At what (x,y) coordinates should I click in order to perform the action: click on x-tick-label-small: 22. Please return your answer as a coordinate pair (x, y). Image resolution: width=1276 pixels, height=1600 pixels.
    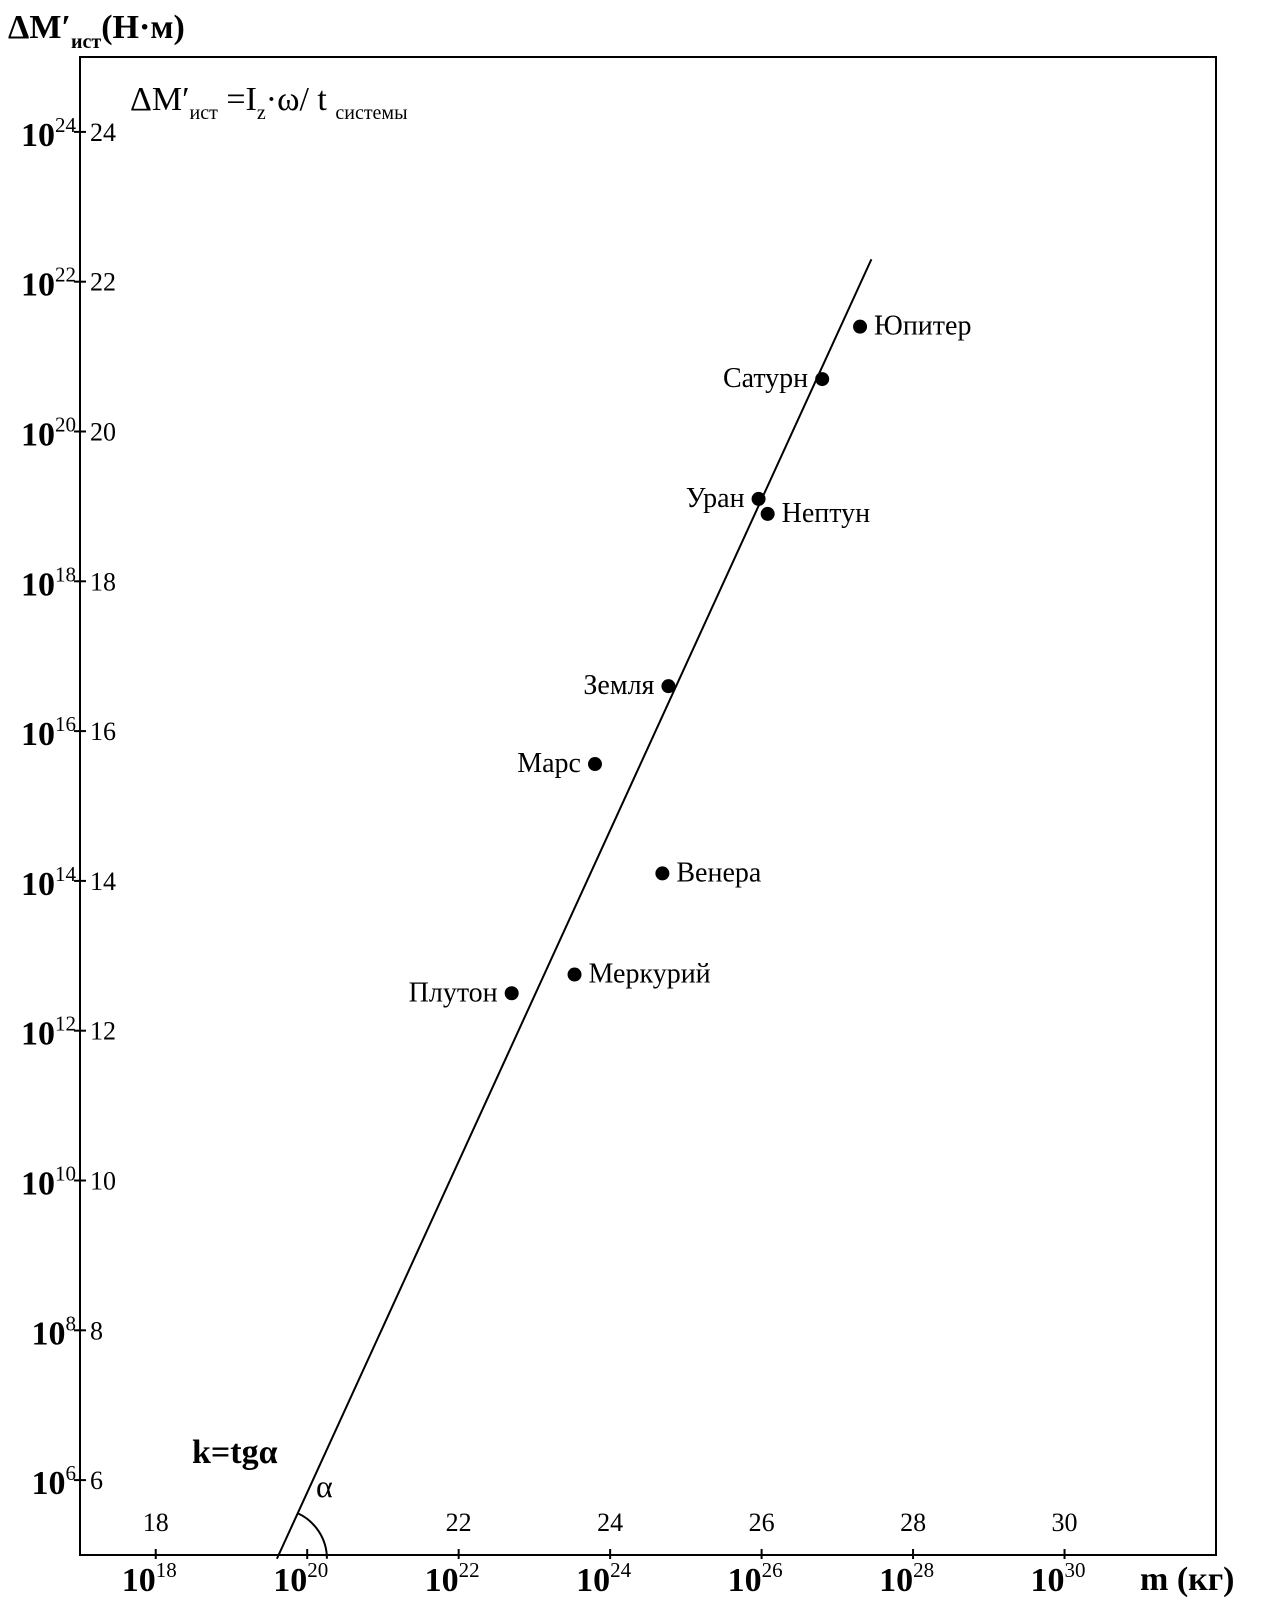
    Looking at the image, I should click on (459, 1522).